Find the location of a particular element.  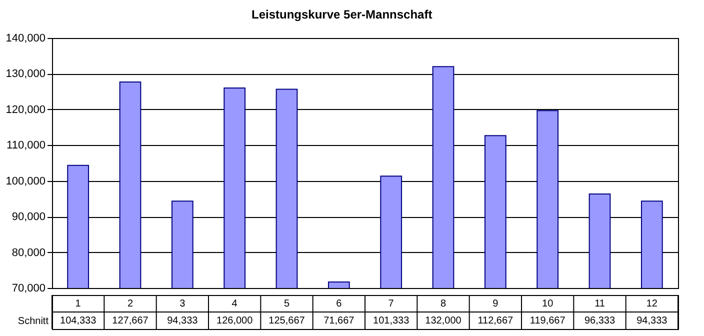

y-tick-label: 110,000 is located at coordinates (26, 146).